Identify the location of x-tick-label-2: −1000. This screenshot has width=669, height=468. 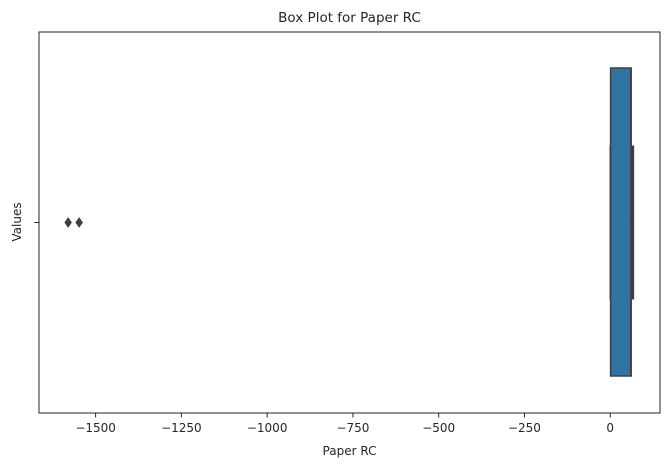
(267, 428).